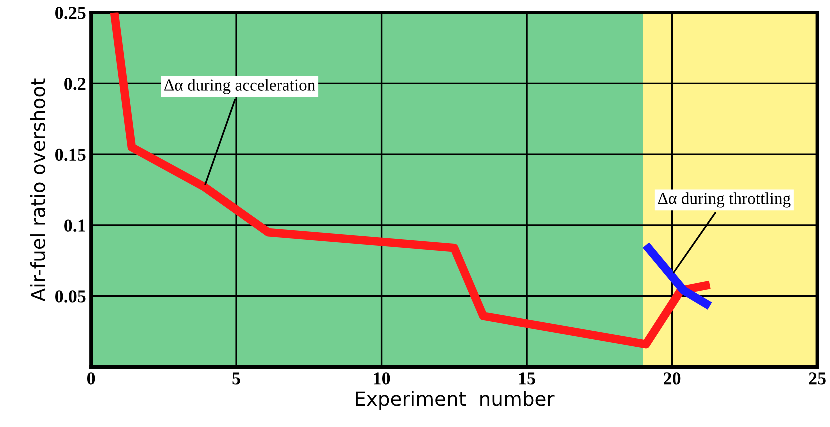 This screenshot has height=427, width=830. I want to click on annotation: Δα during acceleration, so click(240, 86).